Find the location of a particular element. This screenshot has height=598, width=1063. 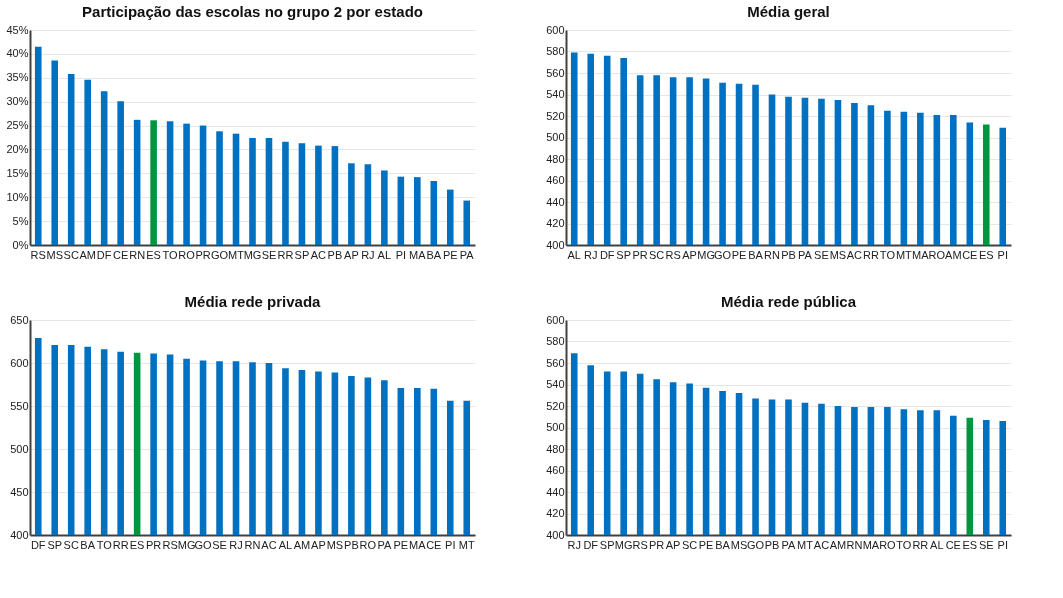

chart-title: Participação das escolas no grupo 2 por estado is located at coordinates (252, 11).